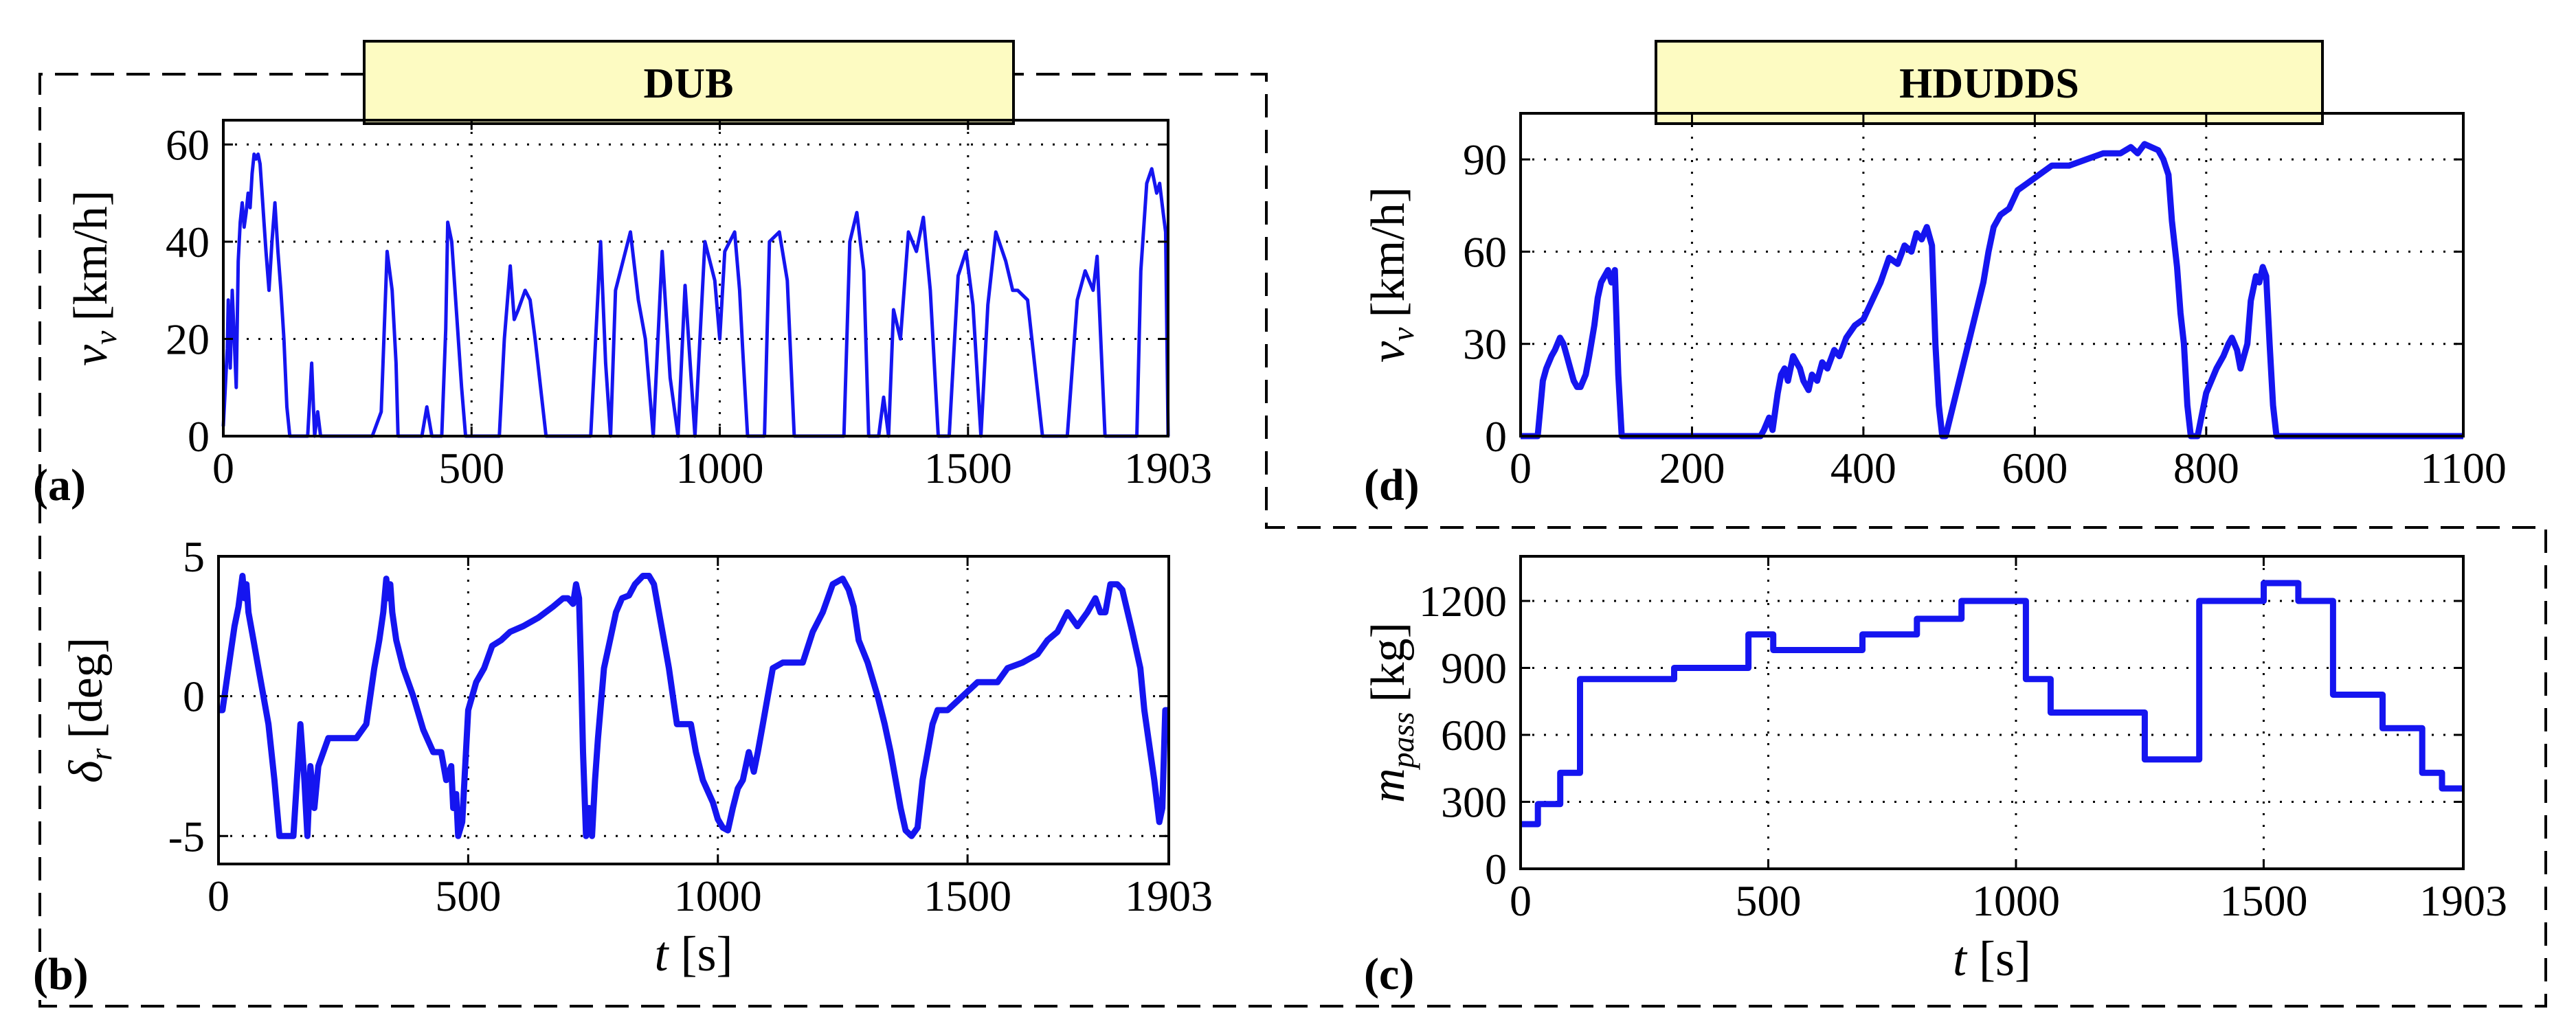 This screenshot has height=1035, width=2576. What do you see at coordinates (1474, 668) in the screenshot?
I see `y-tick-label: 900` at bounding box center [1474, 668].